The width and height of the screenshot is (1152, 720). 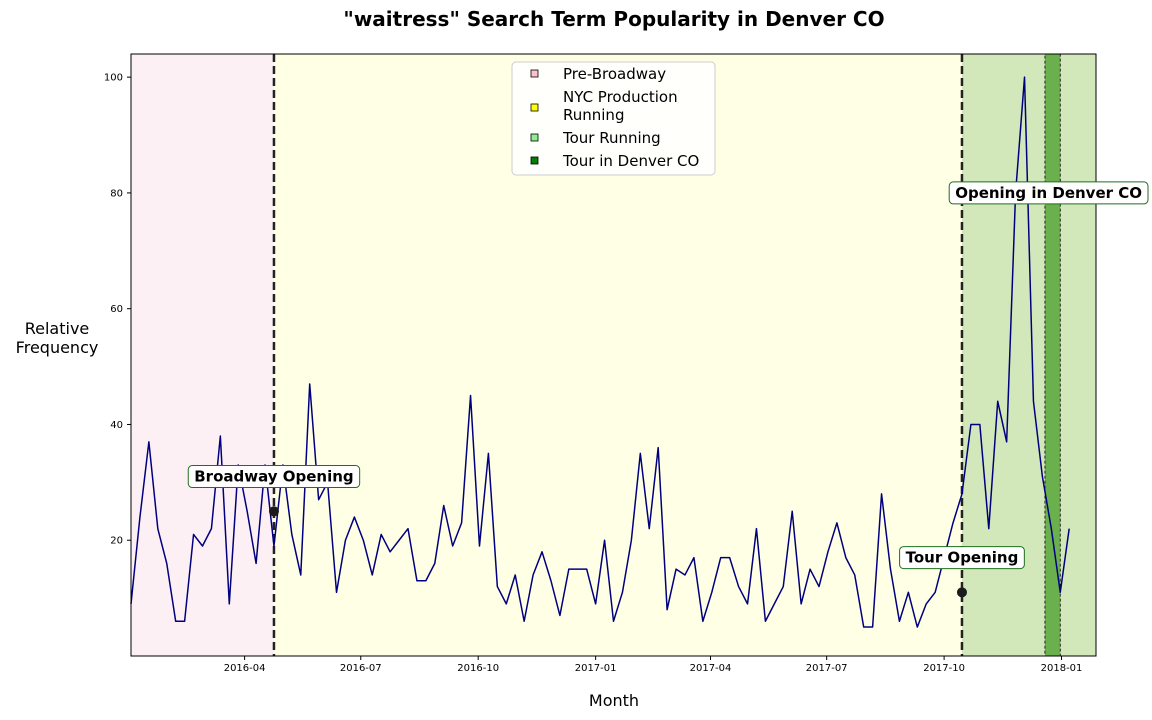 What do you see at coordinates (57, 347) in the screenshot?
I see `y-axis-label-line-1: Frequency` at bounding box center [57, 347].